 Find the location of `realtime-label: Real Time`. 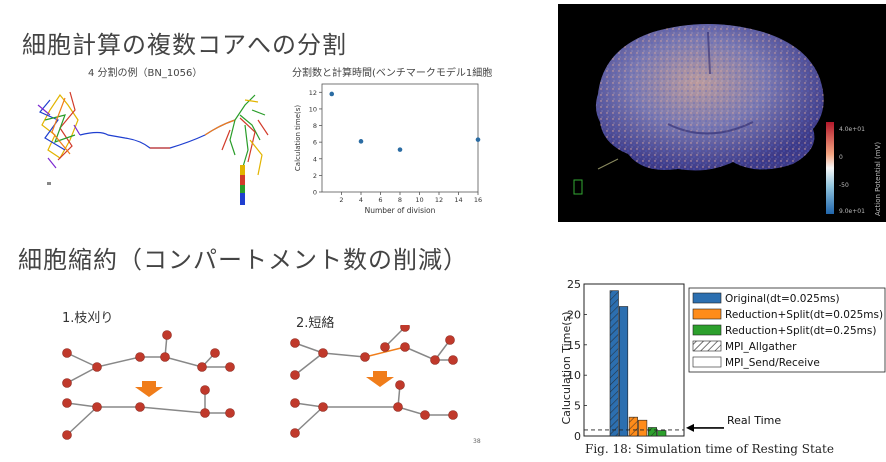

realtime-label: Real Time is located at coordinates (754, 420).